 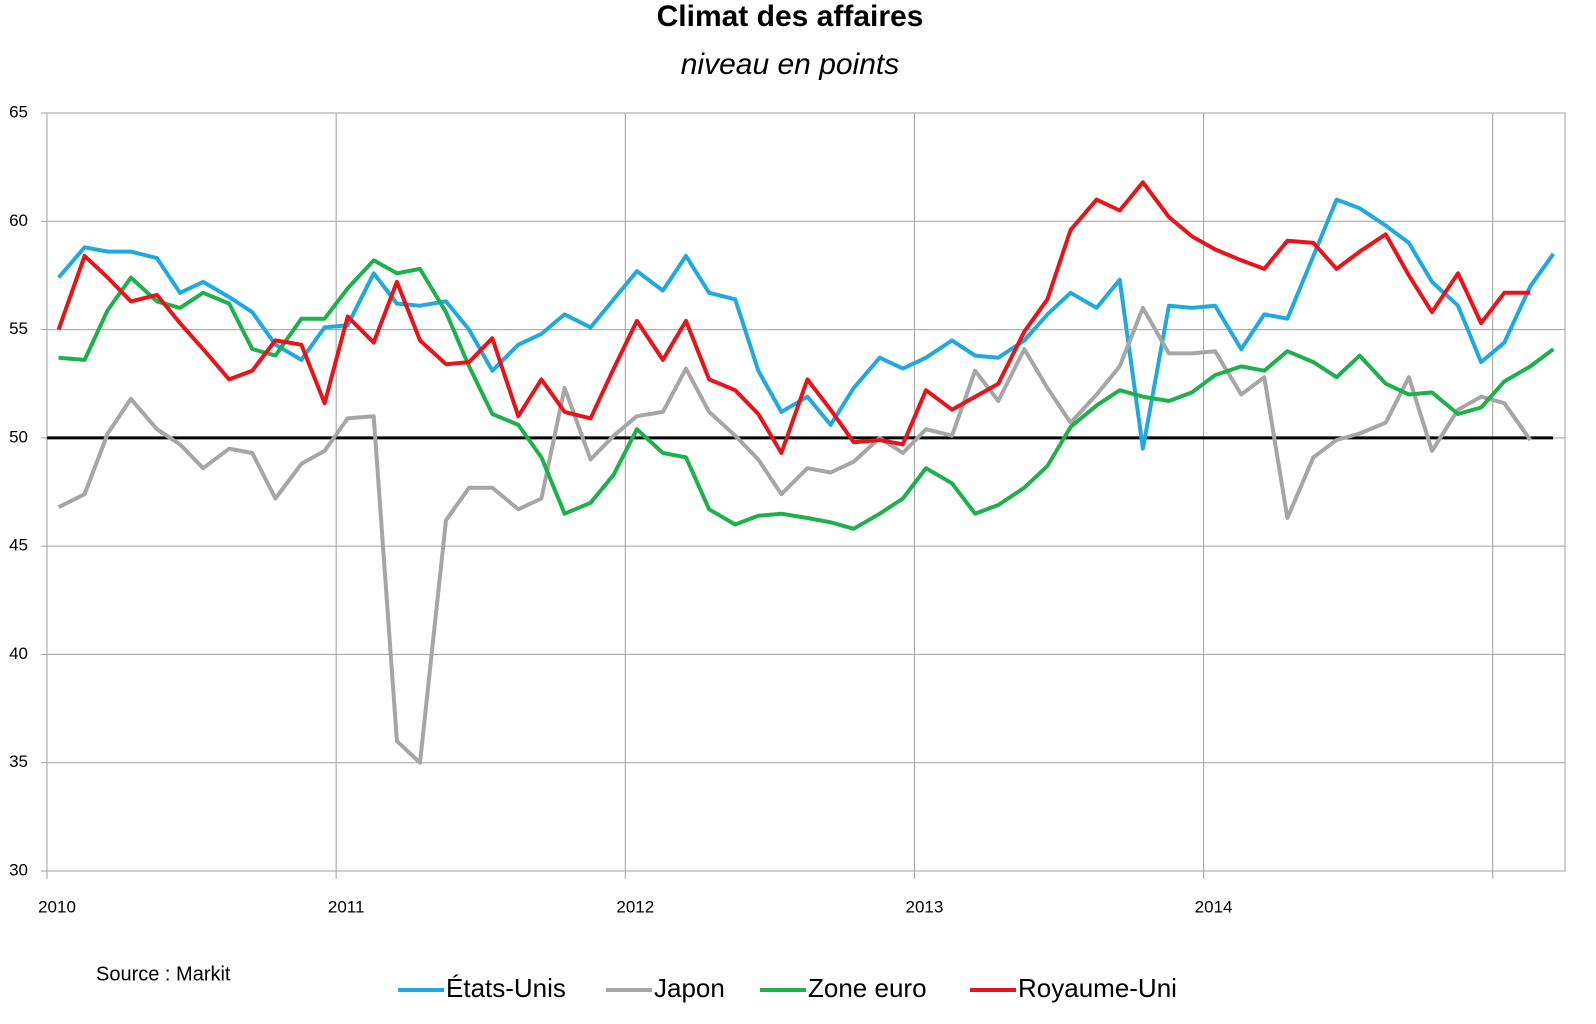 What do you see at coordinates (635, 906) in the screenshot?
I see `x-tick-label: 2012` at bounding box center [635, 906].